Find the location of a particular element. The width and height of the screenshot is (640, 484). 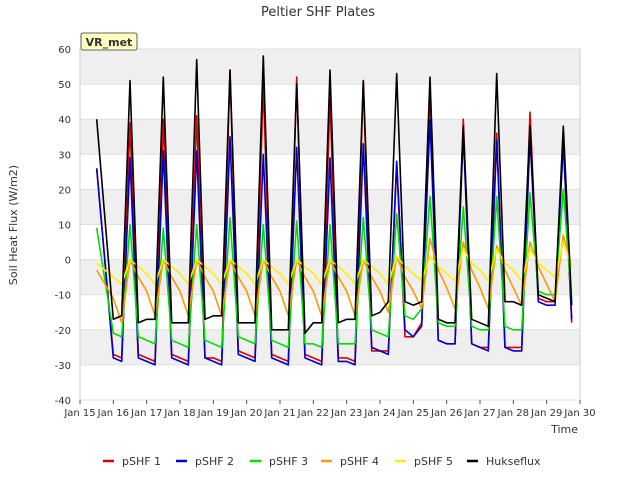

legend-label: pSHF 2 is located at coordinates (214, 461).